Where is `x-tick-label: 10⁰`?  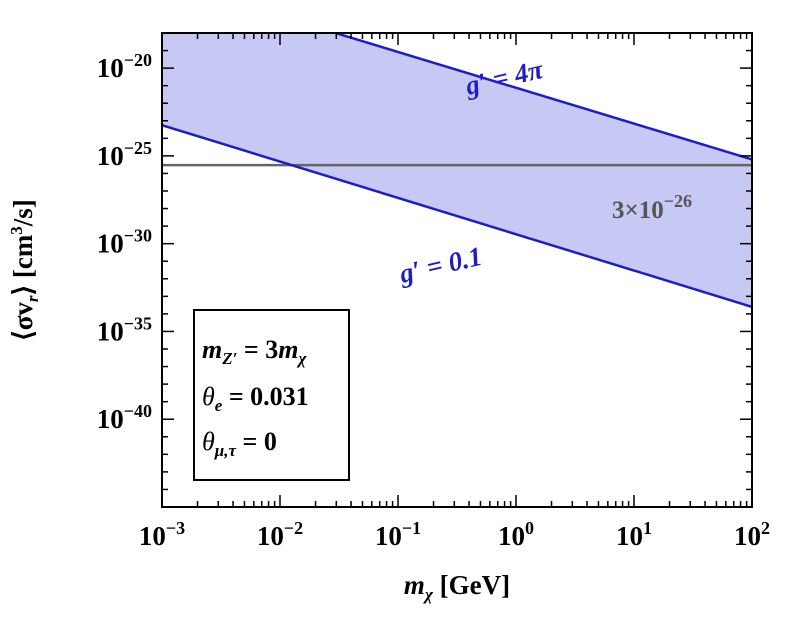
x-tick-label: 10⁰ is located at coordinates (516, 534).